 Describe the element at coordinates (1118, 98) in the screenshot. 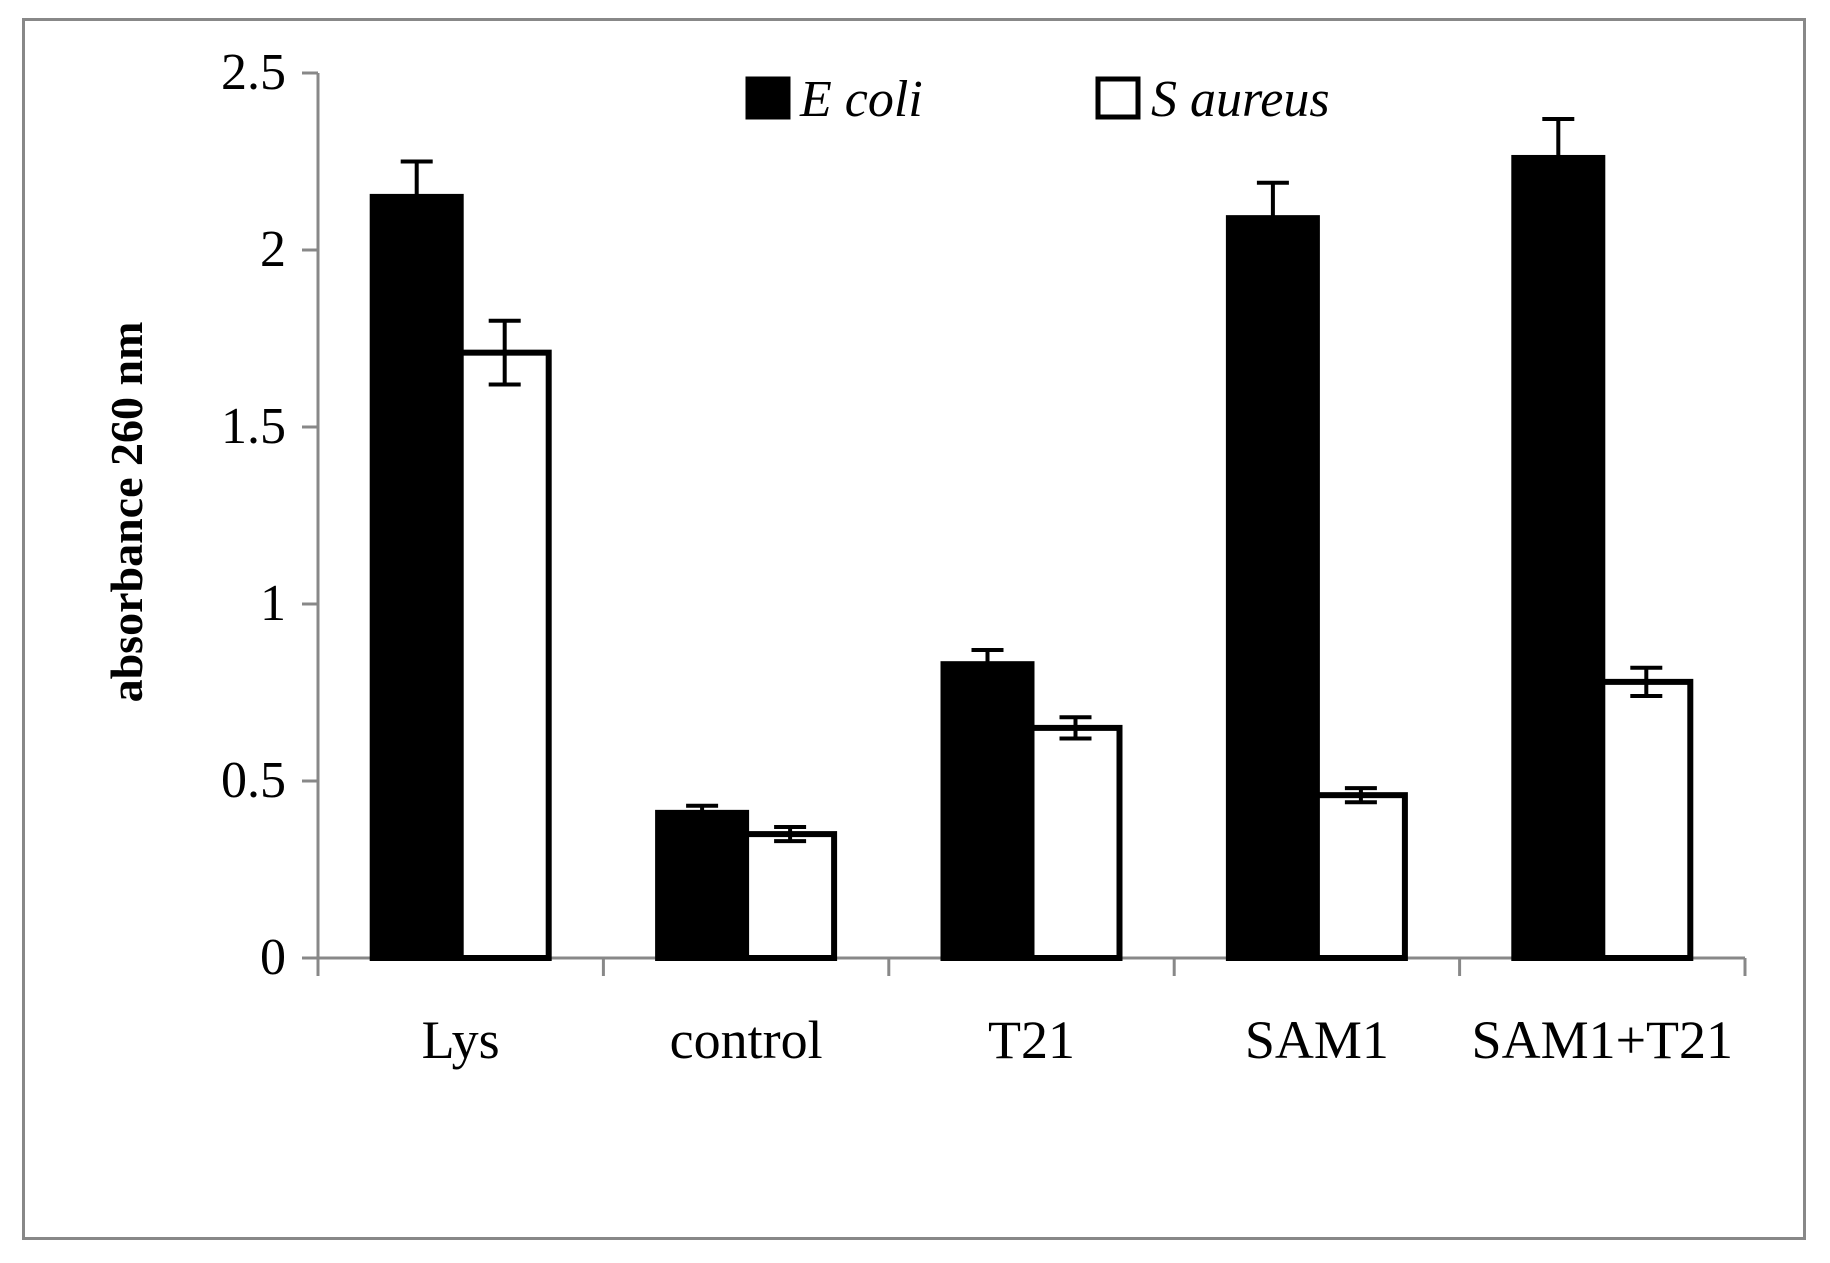

I see `legend-swatch-s-aureus` at that location.